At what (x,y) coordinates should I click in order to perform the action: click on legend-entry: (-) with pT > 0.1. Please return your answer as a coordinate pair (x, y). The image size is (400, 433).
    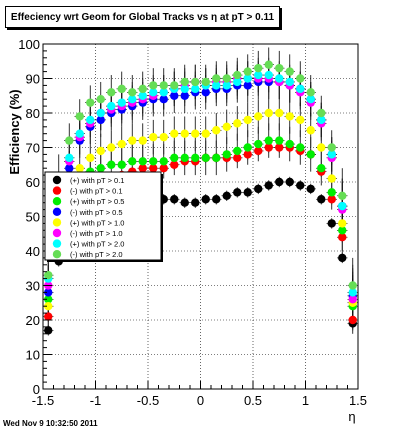
    Looking at the image, I should click on (96, 191).